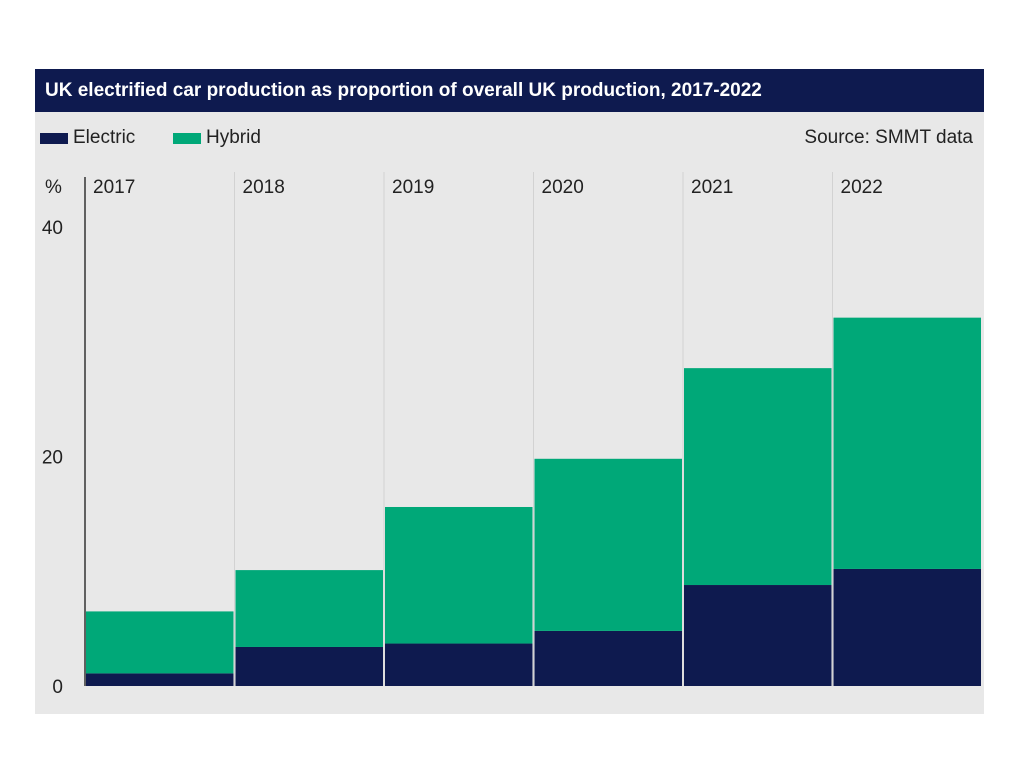  Describe the element at coordinates (52, 228) in the screenshot. I see `y-tick-label: 40` at that location.